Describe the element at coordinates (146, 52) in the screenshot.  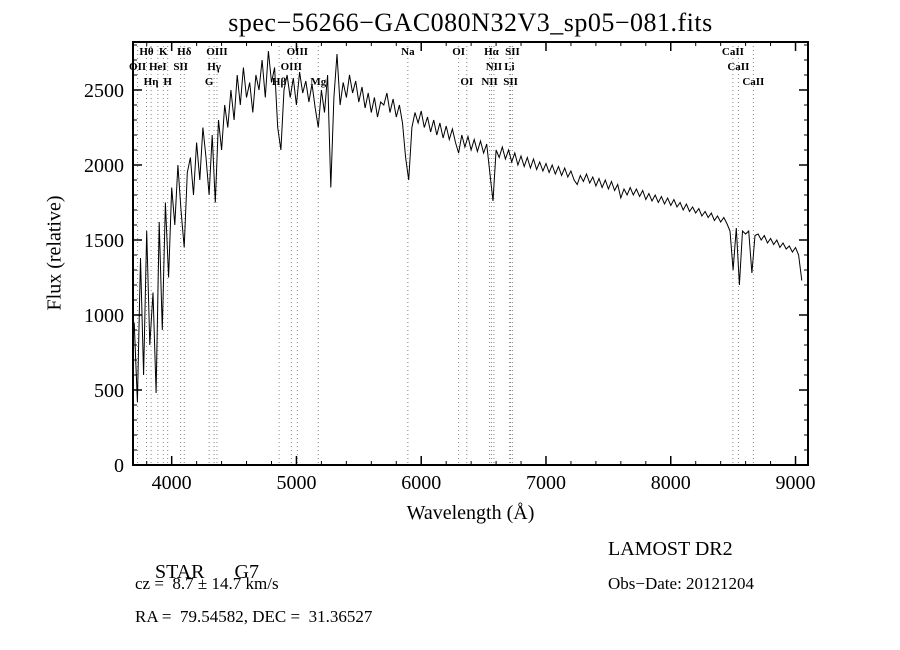
I see `spectral-line-label: Hθ` at that location.